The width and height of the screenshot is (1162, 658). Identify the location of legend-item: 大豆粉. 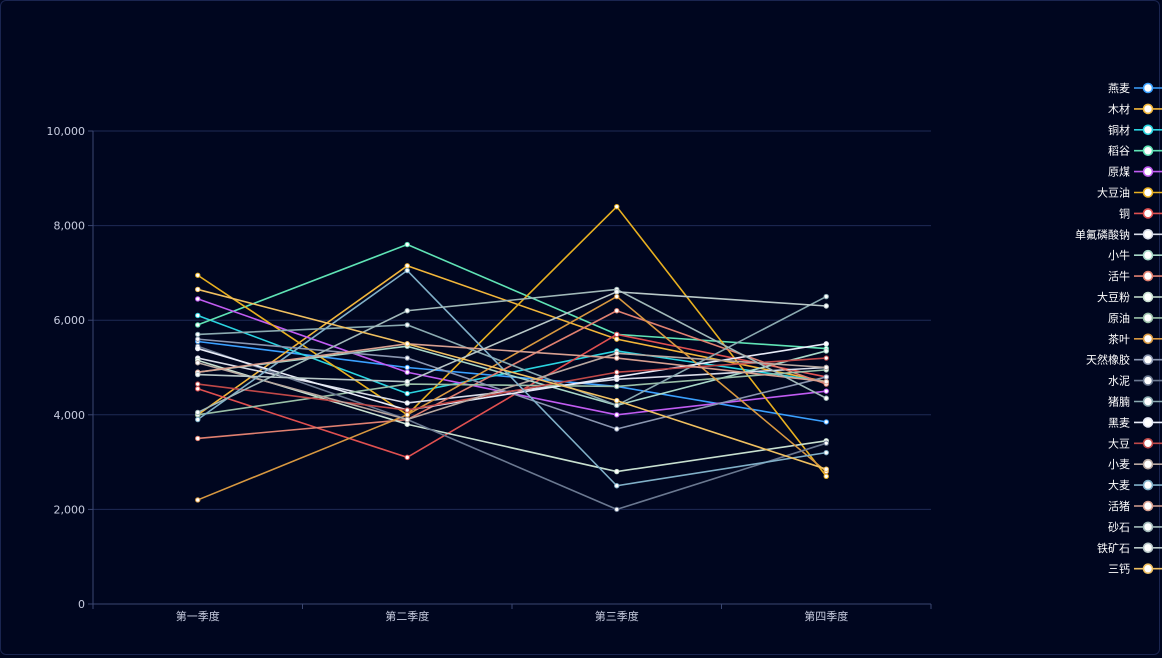
(1129, 297).